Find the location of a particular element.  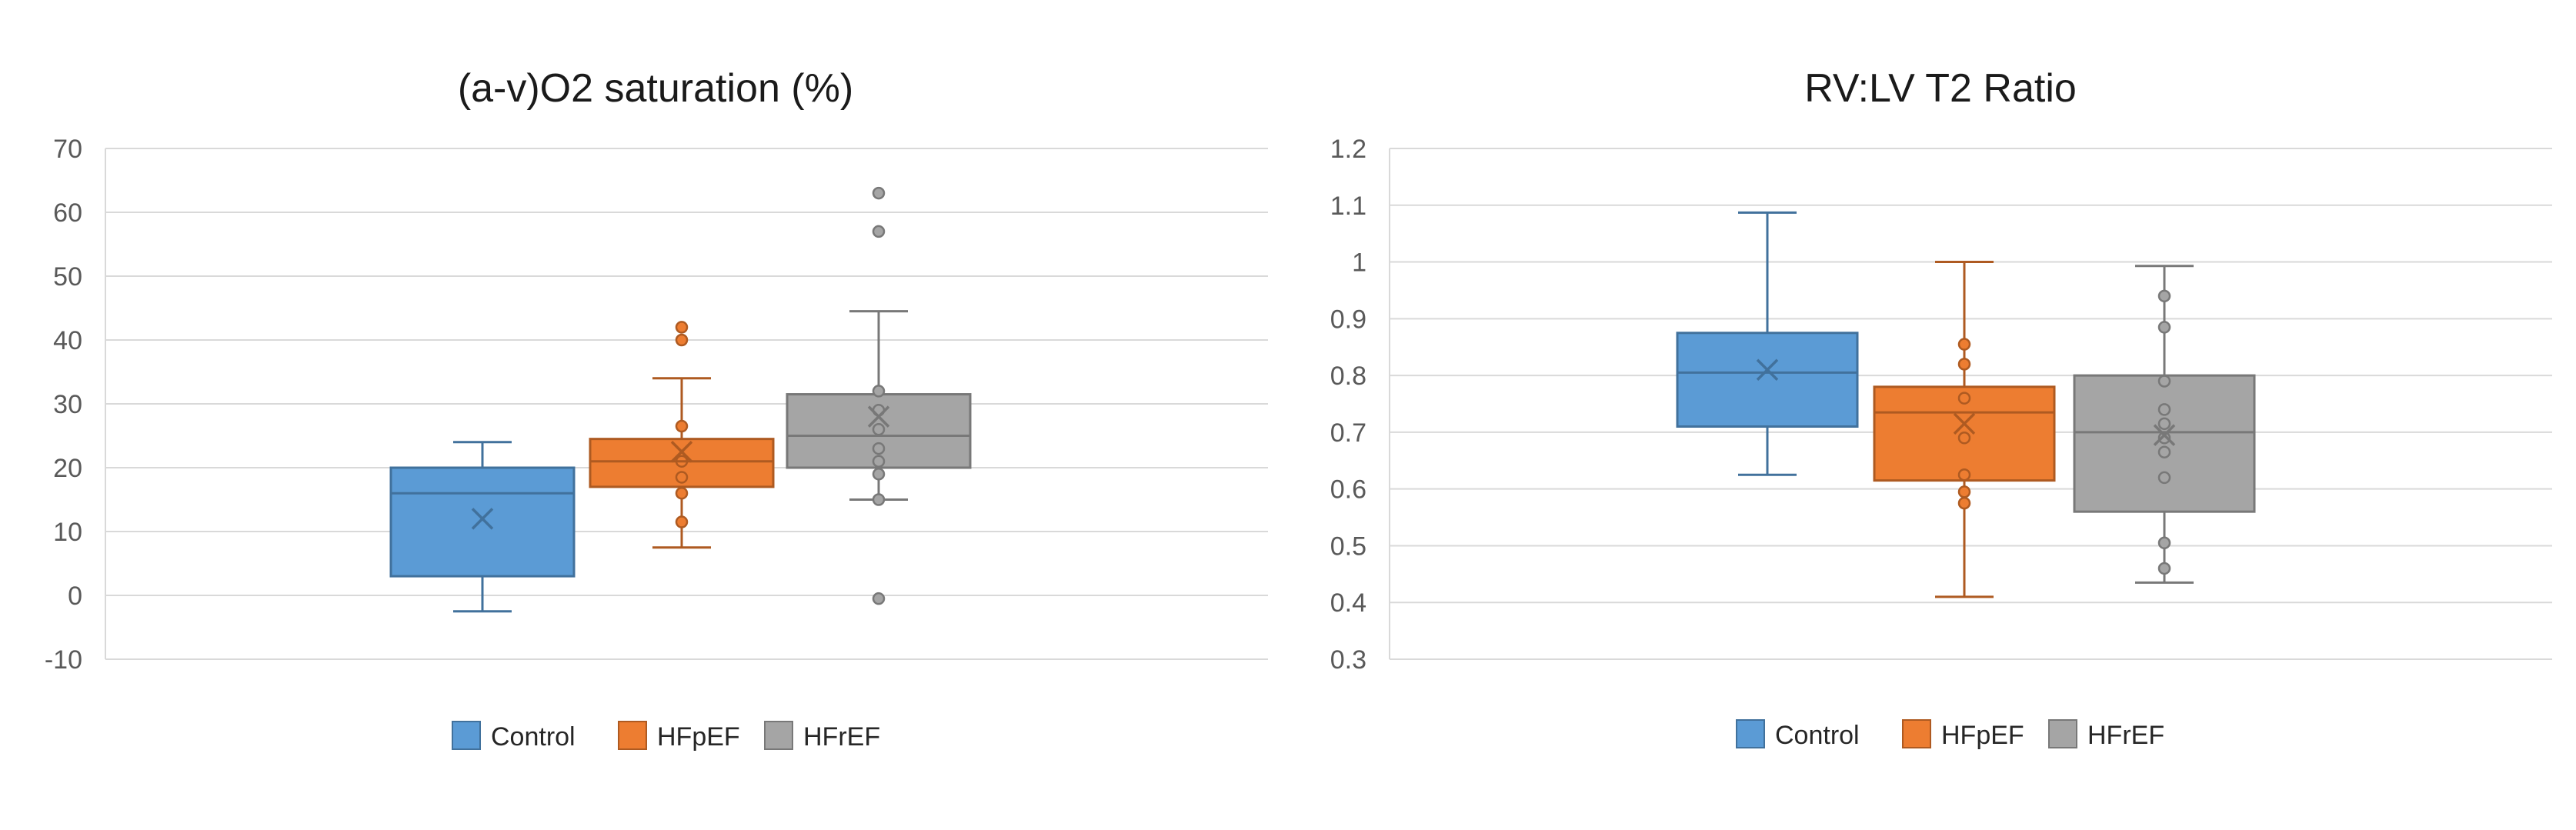

y-tick-label: 0 is located at coordinates (75, 597).